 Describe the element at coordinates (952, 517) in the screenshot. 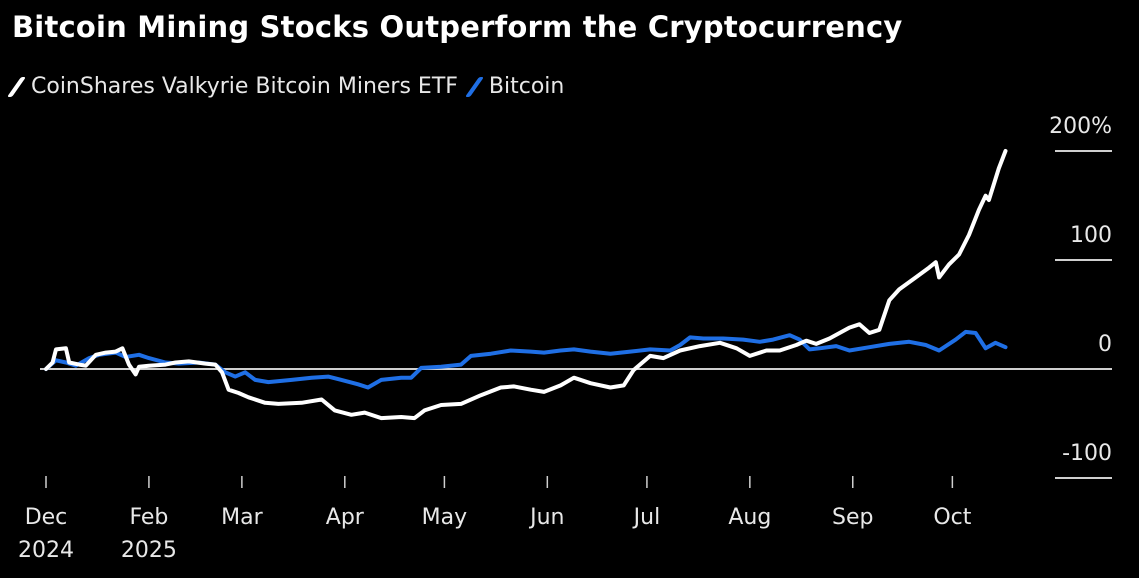

I see `x-tick-label: Oct` at that location.